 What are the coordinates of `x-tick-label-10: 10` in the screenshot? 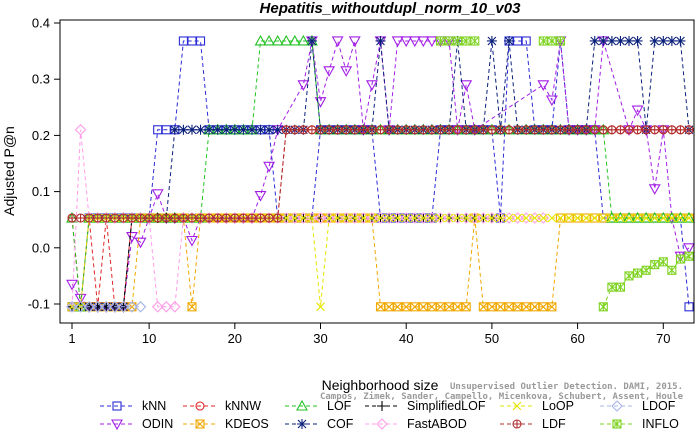 It's located at (149, 338).